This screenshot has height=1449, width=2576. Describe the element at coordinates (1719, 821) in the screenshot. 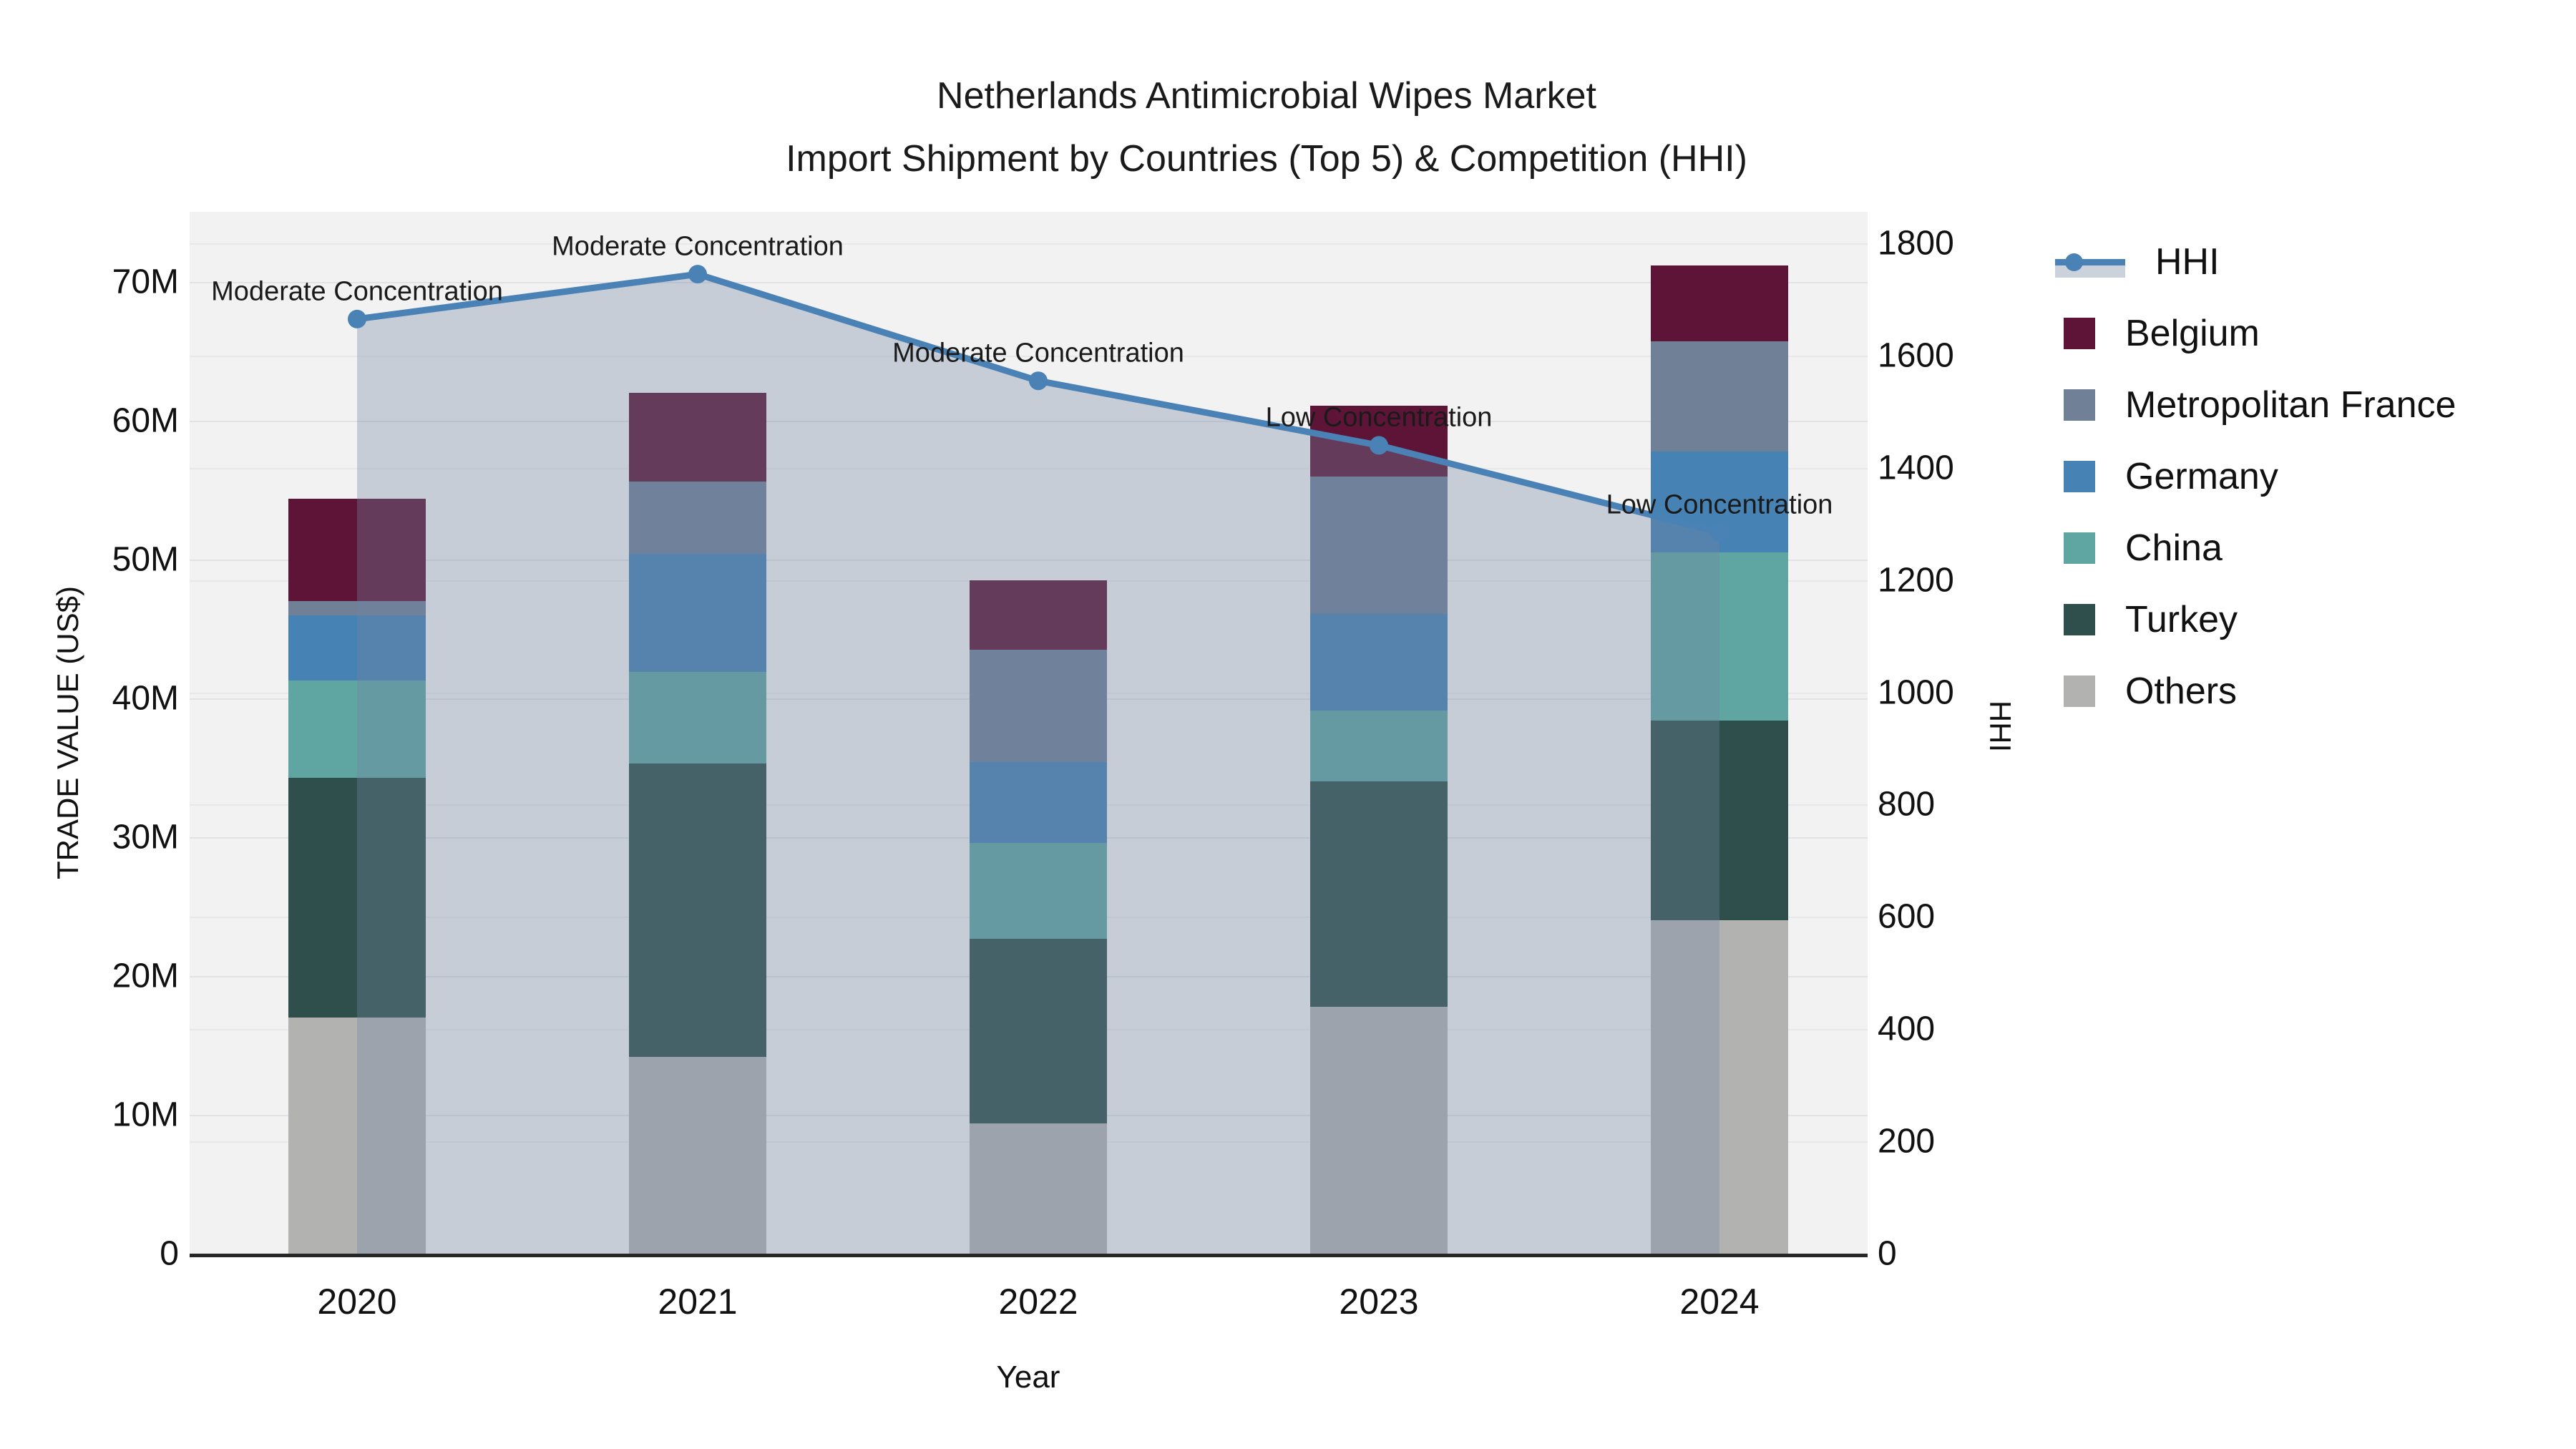

I see `bar-segment-2024-turkey` at that location.